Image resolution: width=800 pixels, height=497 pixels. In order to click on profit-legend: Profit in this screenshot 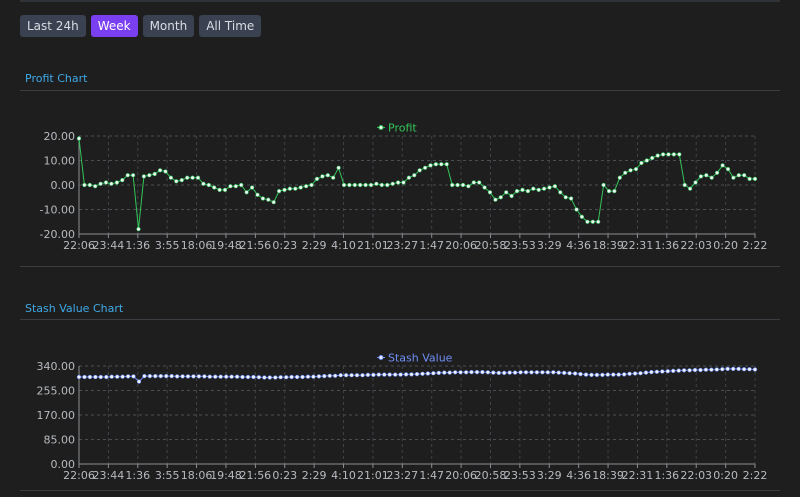, I will do `click(397, 128)`.